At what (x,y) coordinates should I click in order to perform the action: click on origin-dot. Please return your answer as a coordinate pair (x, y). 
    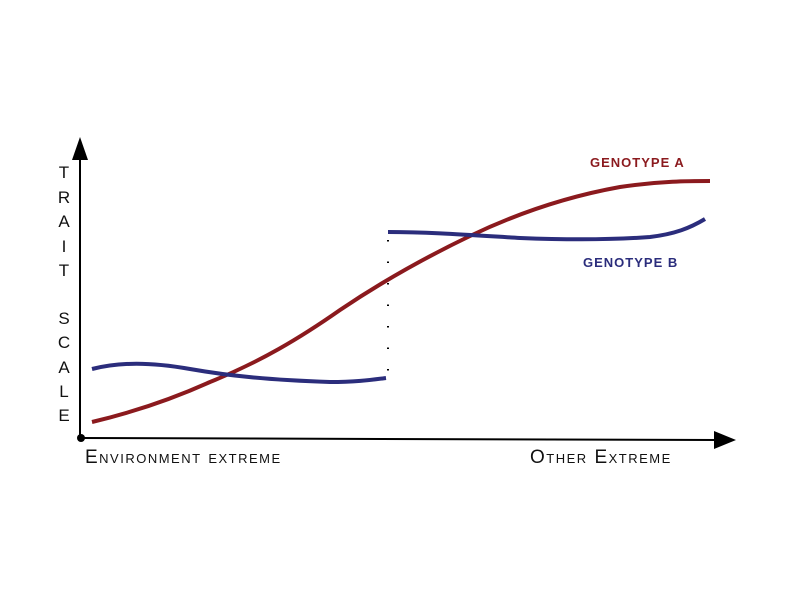
    Looking at the image, I should click on (81, 438).